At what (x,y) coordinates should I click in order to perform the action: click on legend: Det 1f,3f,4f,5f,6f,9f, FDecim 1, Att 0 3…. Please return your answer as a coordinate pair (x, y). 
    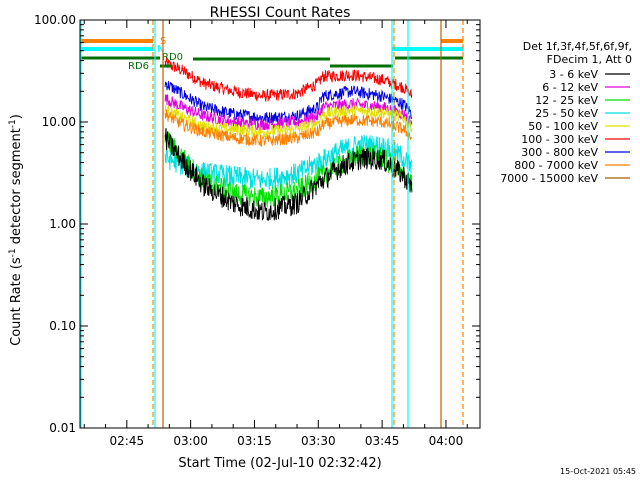
    Looking at the image, I should click on (566, 112).